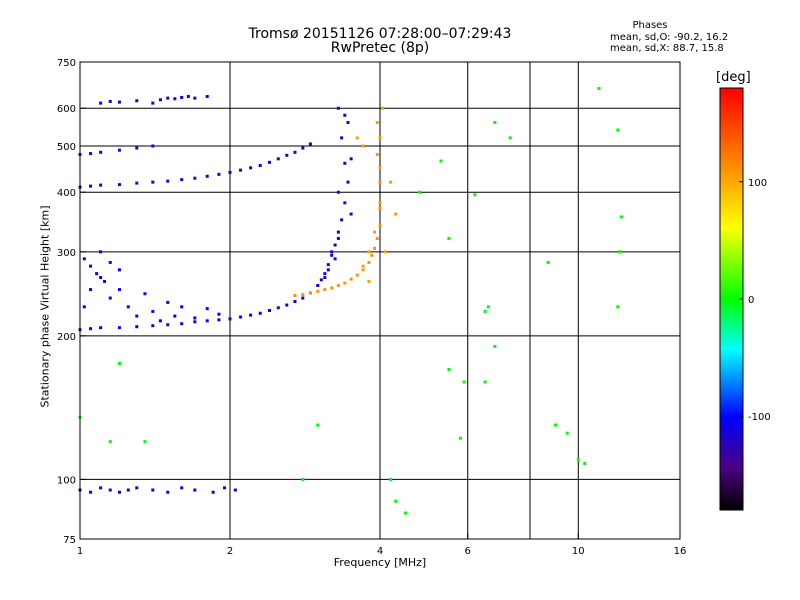 The image size is (800, 600). I want to click on x-tick-label: 10, so click(578, 551).